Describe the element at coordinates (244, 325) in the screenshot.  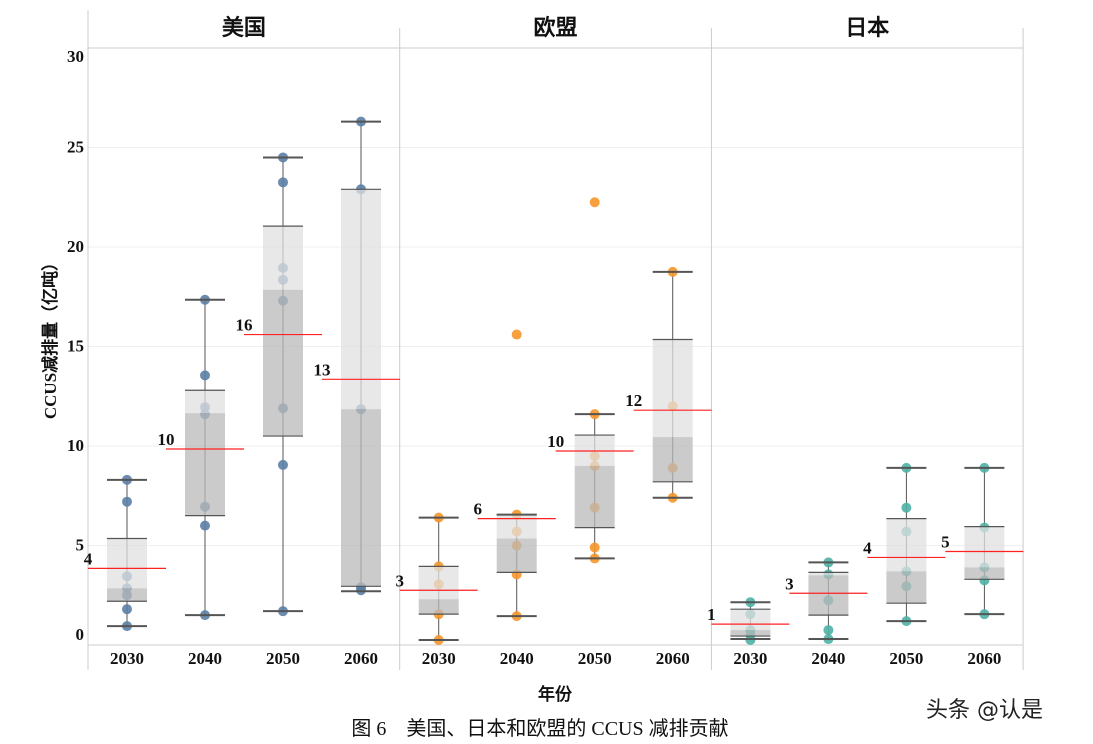
I see `mean-label: 16` at that location.